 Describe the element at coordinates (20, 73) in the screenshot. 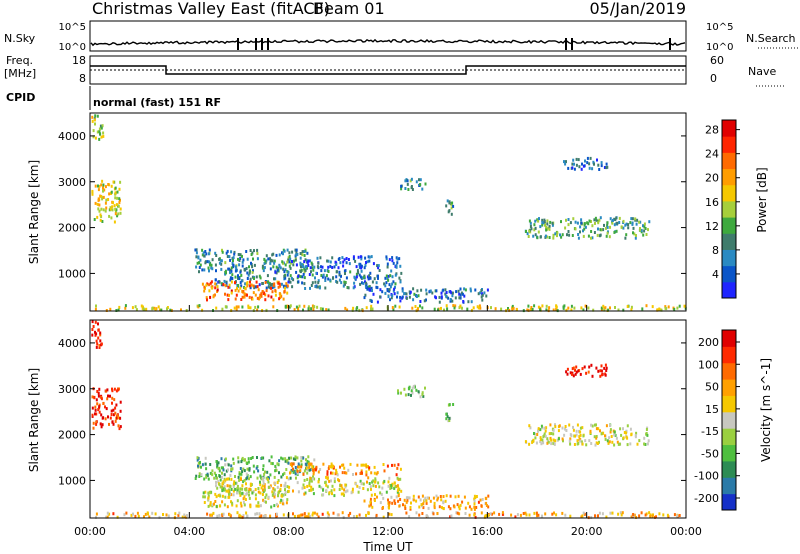

I see `freq-unit: [MHz]` at that location.